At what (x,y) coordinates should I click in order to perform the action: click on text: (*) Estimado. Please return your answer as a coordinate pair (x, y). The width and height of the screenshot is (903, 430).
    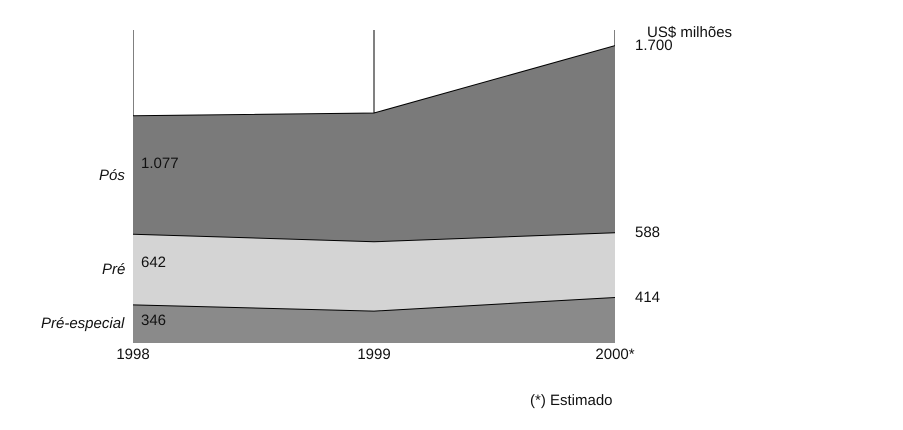
    Looking at the image, I should click on (571, 400).